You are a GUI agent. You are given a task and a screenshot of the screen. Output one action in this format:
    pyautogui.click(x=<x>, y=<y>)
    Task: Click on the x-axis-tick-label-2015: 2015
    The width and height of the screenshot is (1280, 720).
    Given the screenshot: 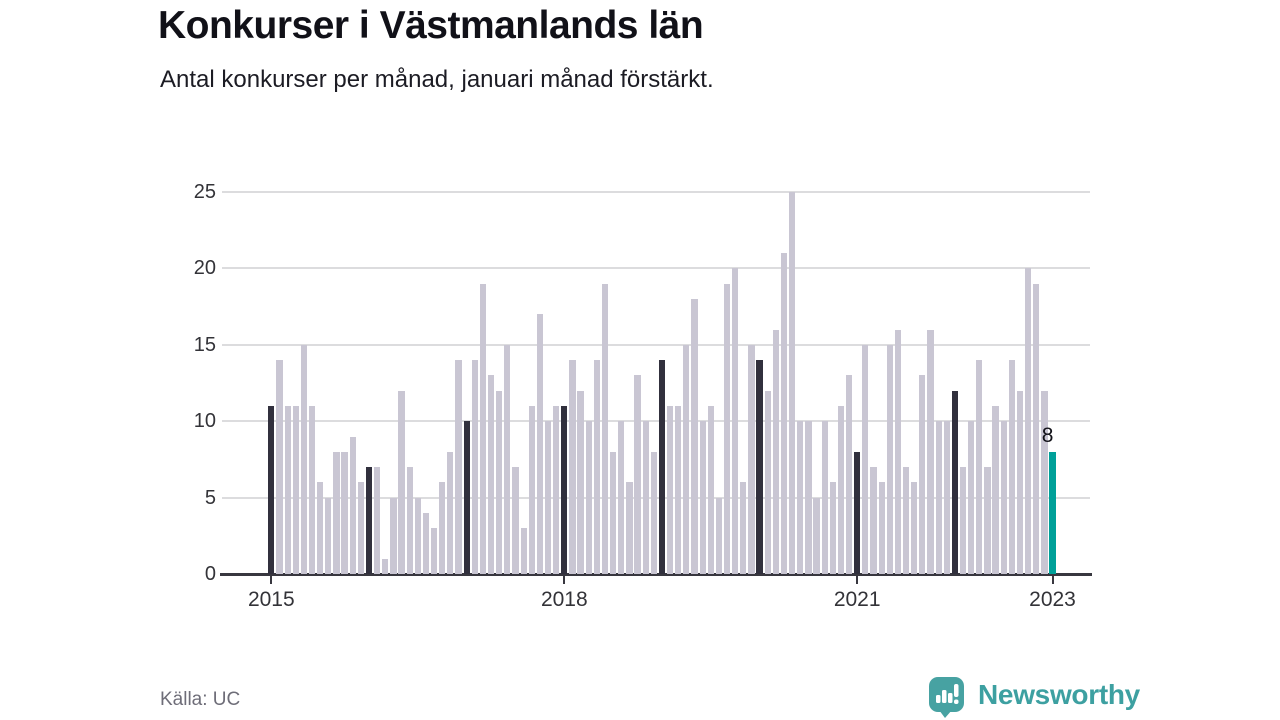 What is the action you would take?
    pyautogui.click(x=271, y=599)
    